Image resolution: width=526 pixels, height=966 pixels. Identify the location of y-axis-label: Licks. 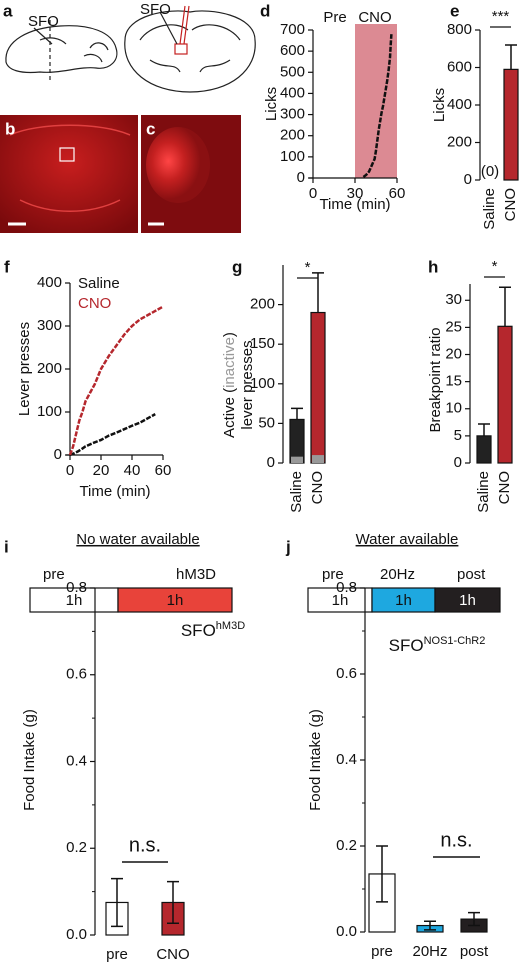
(271, 104).